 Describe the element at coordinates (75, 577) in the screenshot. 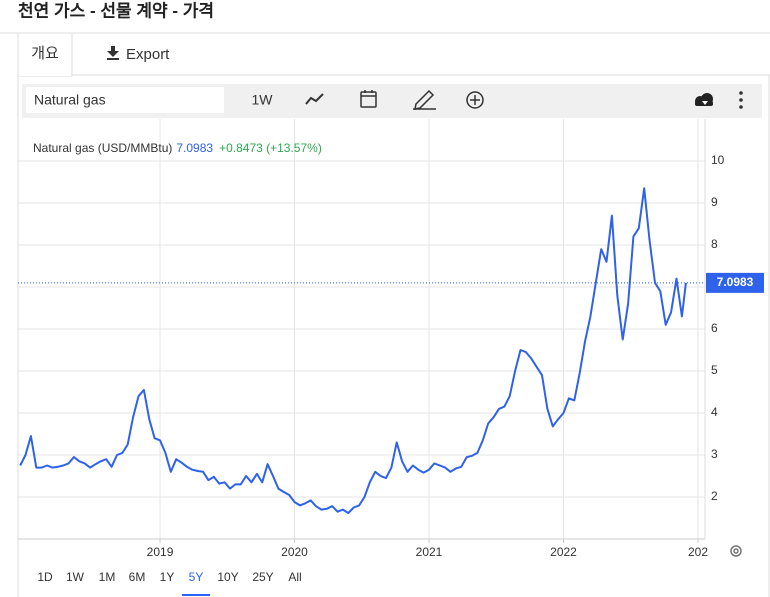

I see `range-button: 1W` at that location.